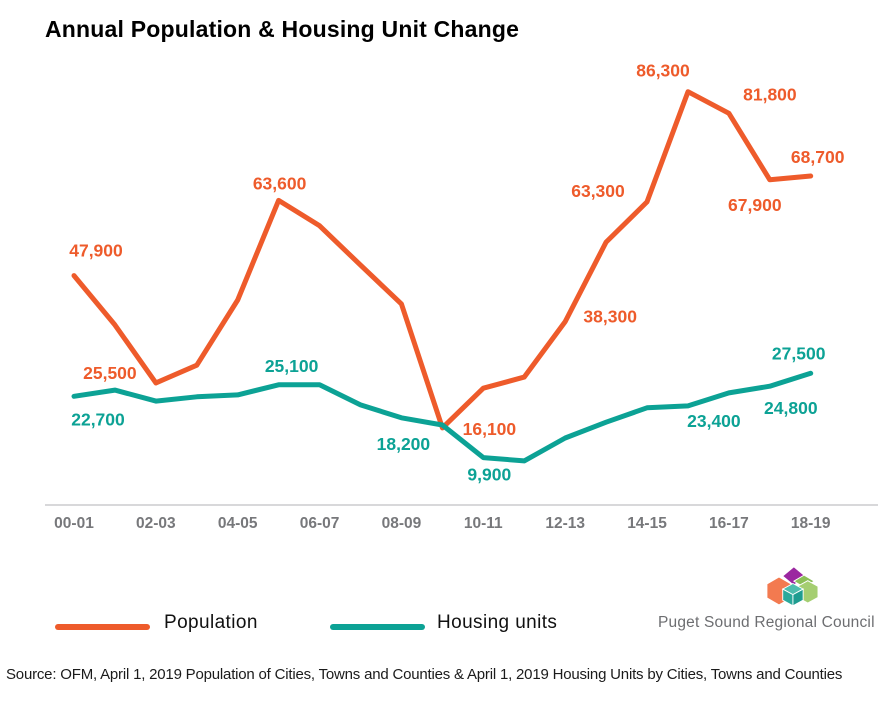  Describe the element at coordinates (729, 523) in the screenshot. I see `x-axis-label: 16-17` at that location.